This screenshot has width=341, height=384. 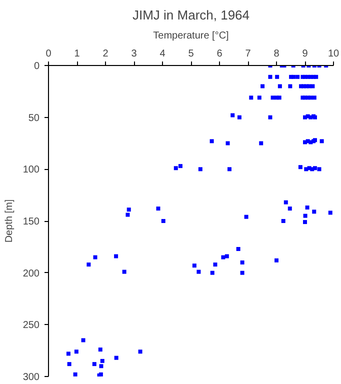 What do you see at coordinates (77, 54) in the screenshot?
I see `x-tick-label: 1` at bounding box center [77, 54].